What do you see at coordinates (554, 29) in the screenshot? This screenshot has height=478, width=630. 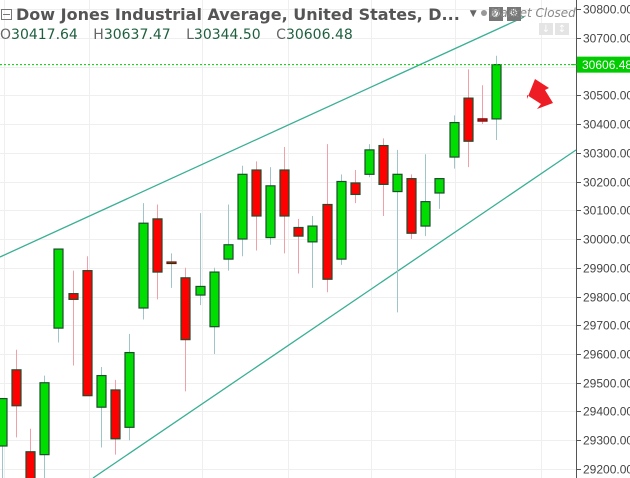 I see `scale-buttons: ↓ ↕` at bounding box center [554, 29].